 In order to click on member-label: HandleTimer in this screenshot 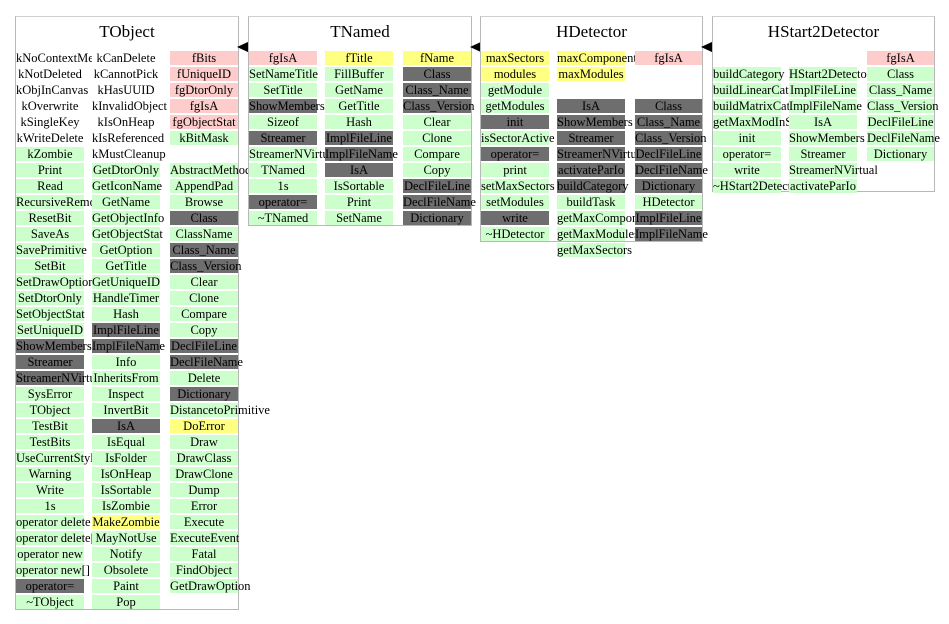, I will do `click(126, 298)`.